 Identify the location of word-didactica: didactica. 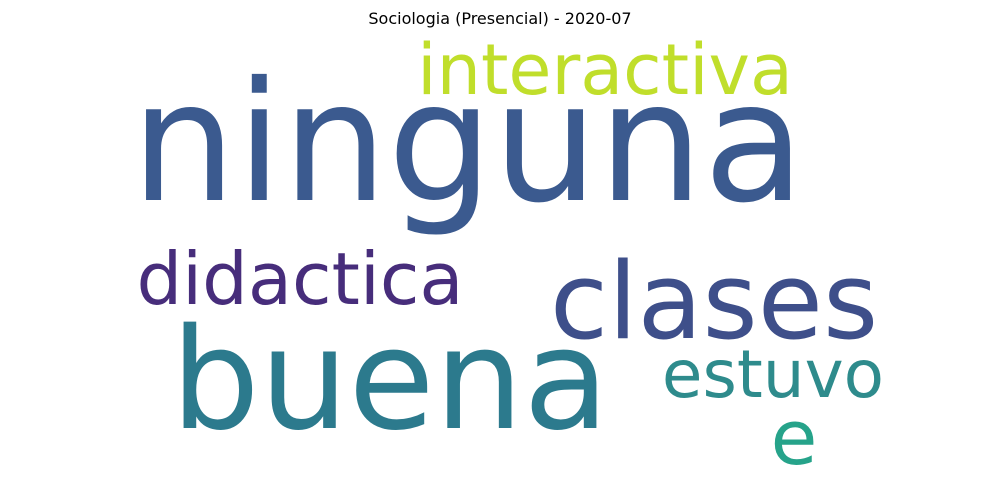
(299, 279).